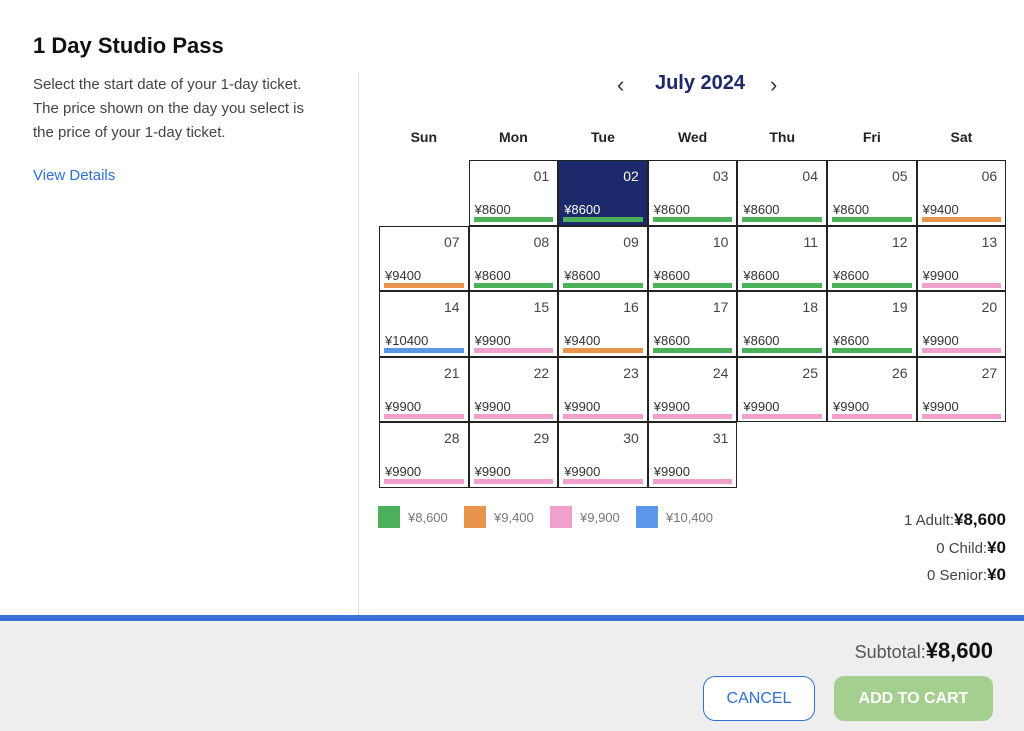 The width and height of the screenshot is (1024, 731). What do you see at coordinates (782, 389) in the screenshot?
I see `day-cell: 25 ¥9900` at bounding box center [782, 389].